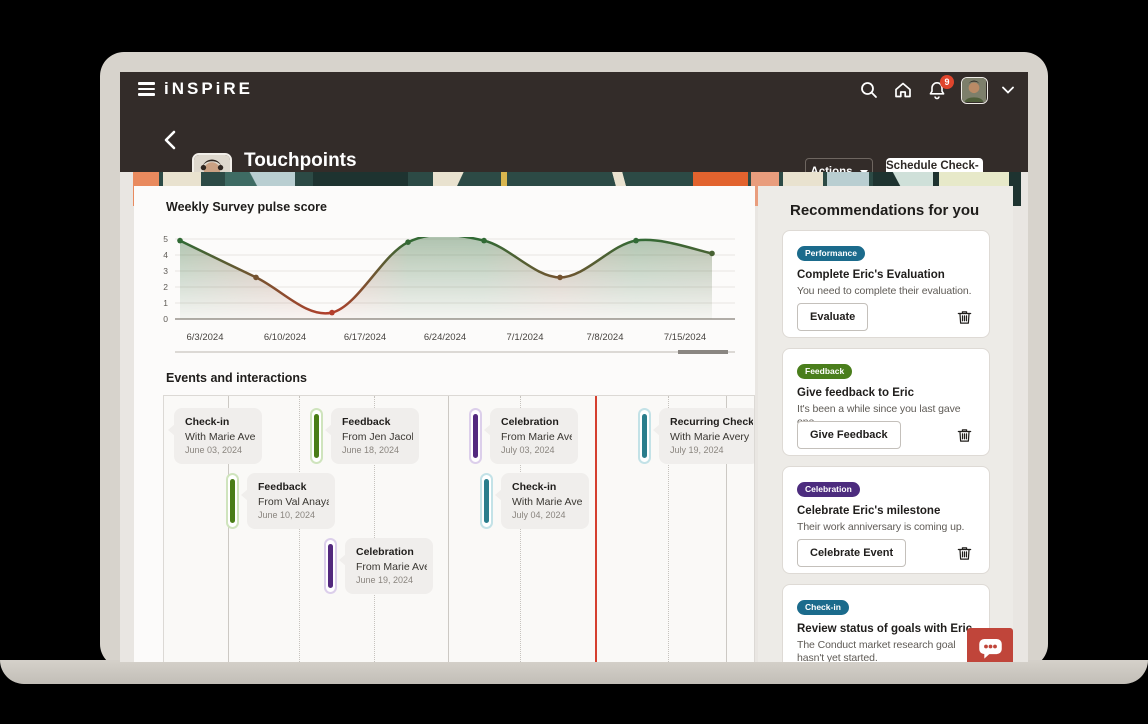 Image resolution: width=1148 pixels, height=724 pixels. What do you see at coordinates (377, 437) in the screenshot?
I see `event-subtitle: From Jen Jacobs` at bounding box center [377, 437].